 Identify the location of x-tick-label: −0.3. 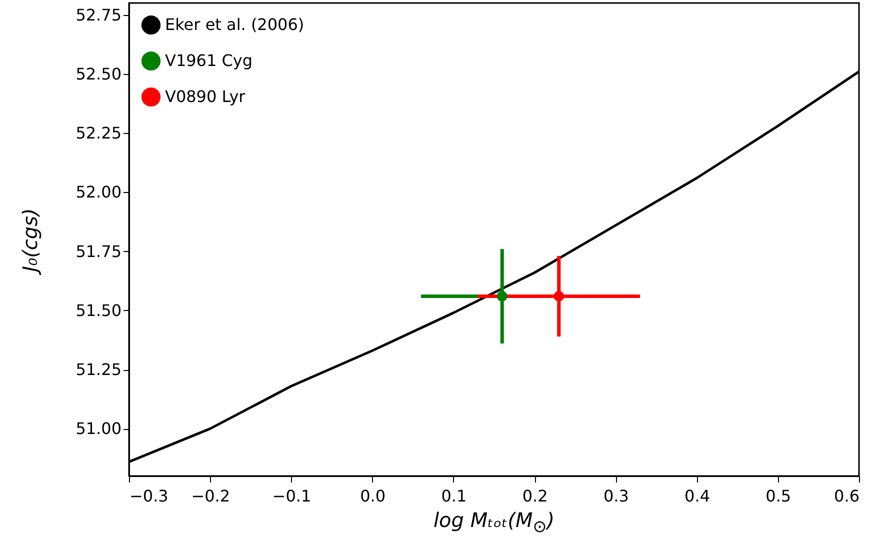
(149, 496).